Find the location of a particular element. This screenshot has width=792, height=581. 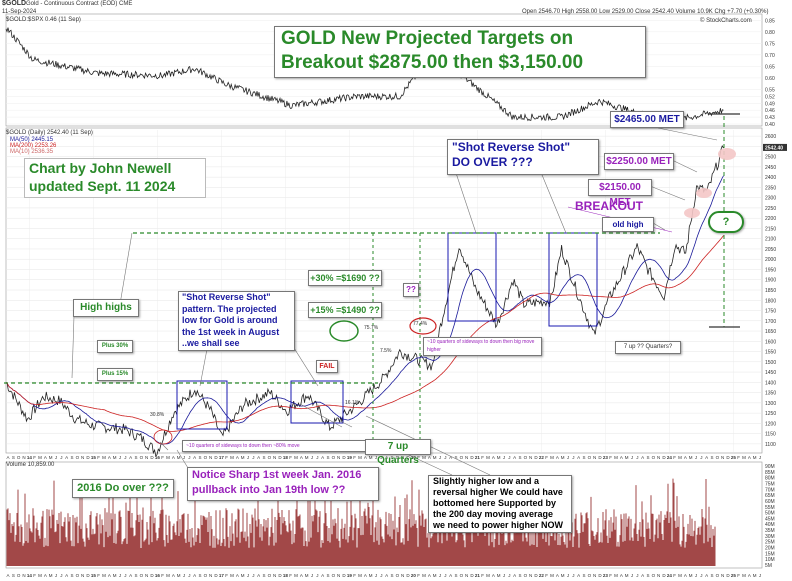

met-2250-label: $2250.00 MET is located at coordinates (639, 161).